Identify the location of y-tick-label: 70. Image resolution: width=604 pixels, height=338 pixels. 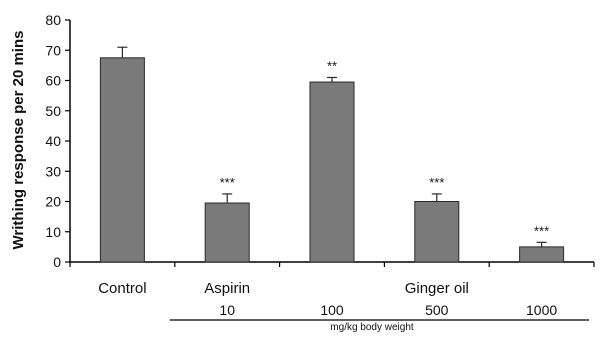
(53, 50).